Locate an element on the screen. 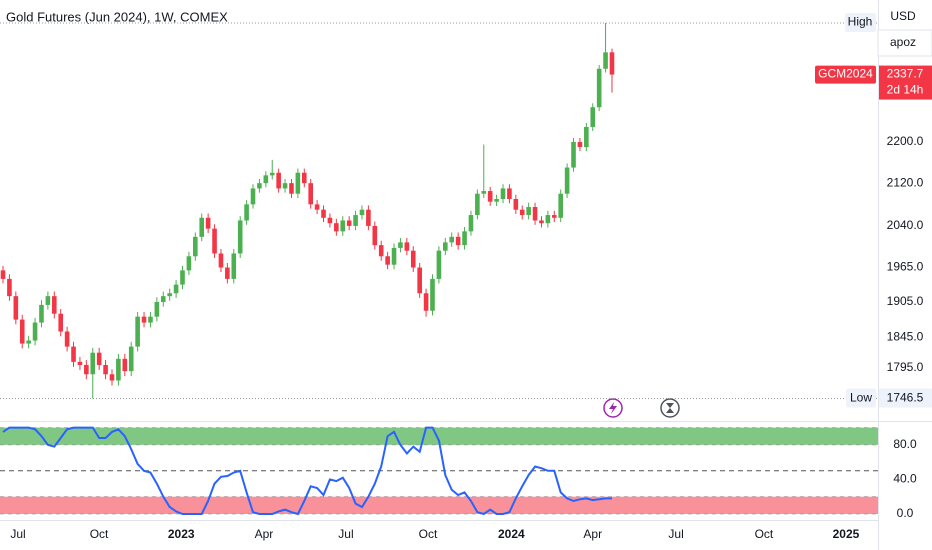  last-price: 2337.7 is located at coordinates (905, 74).